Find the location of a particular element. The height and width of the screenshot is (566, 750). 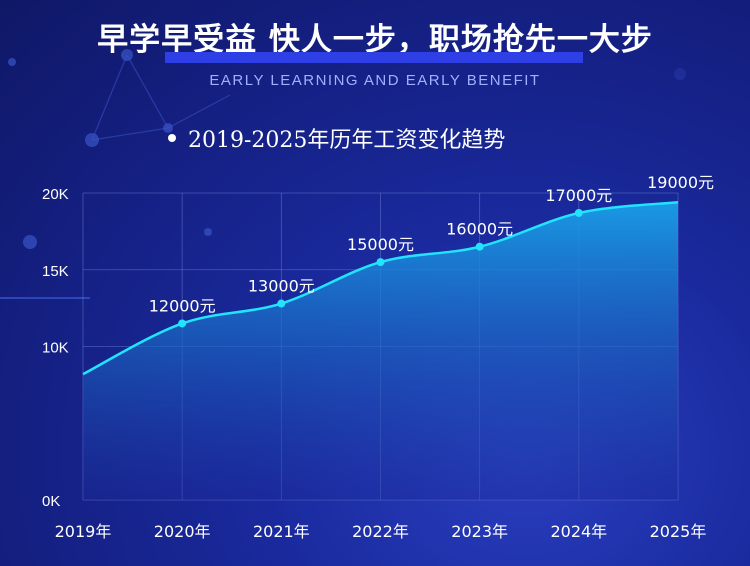

title-underline-bar is located at coordinates (374, 57).